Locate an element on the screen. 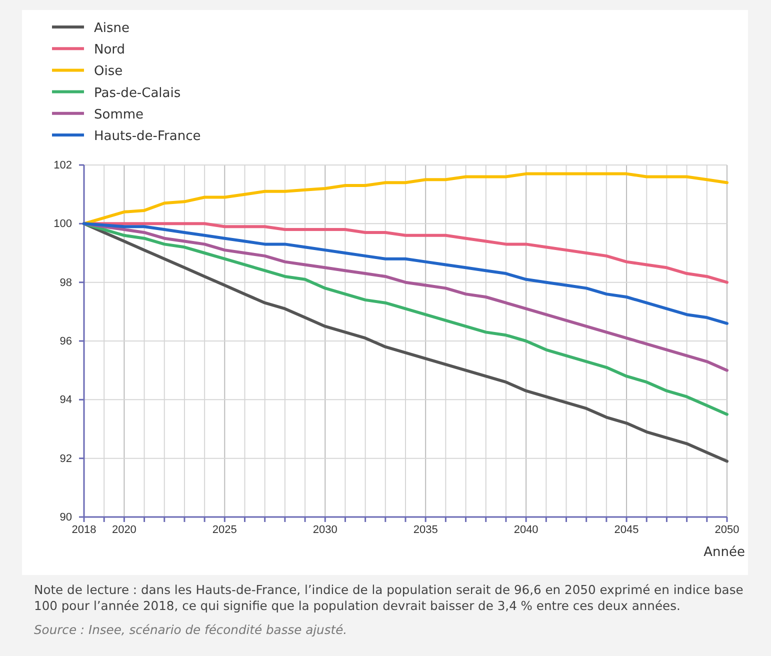 This screenshot has width=771, height=656. y-tick-label: 100 is located at coordinates (63, 224).